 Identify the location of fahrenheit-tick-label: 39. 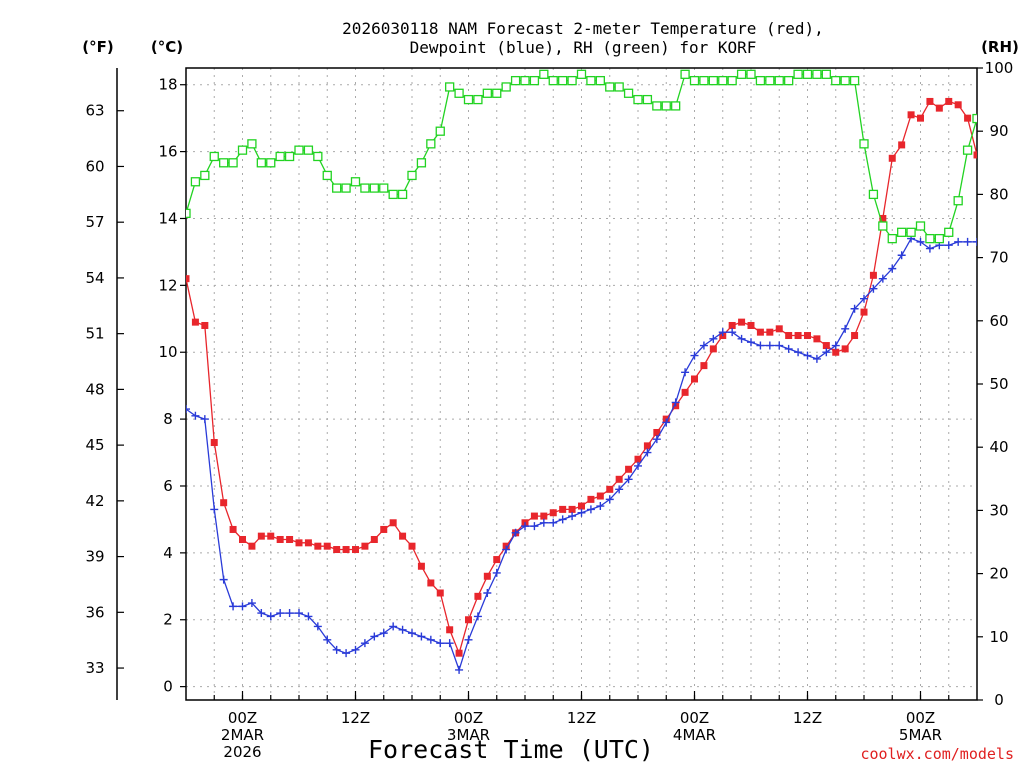
(94, 557).